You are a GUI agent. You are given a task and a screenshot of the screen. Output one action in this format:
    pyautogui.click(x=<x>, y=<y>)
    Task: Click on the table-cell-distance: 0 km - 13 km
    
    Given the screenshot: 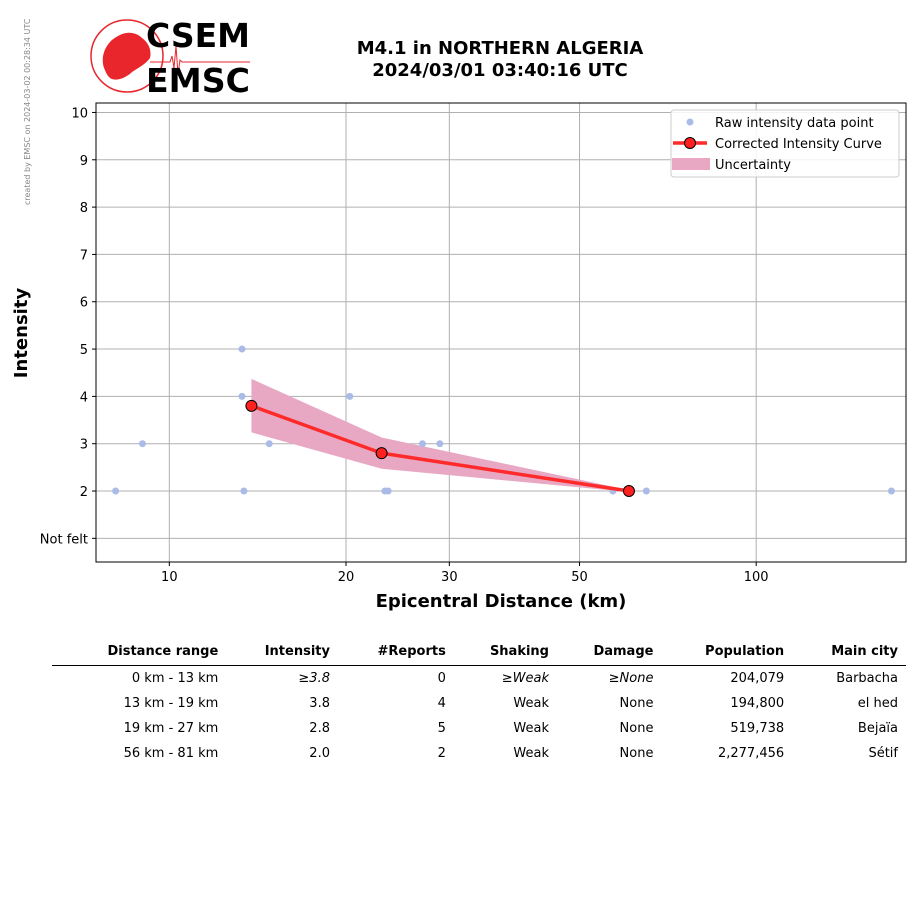 What is the action you would take?
    pyautogui.click(x=175, y=678)
    